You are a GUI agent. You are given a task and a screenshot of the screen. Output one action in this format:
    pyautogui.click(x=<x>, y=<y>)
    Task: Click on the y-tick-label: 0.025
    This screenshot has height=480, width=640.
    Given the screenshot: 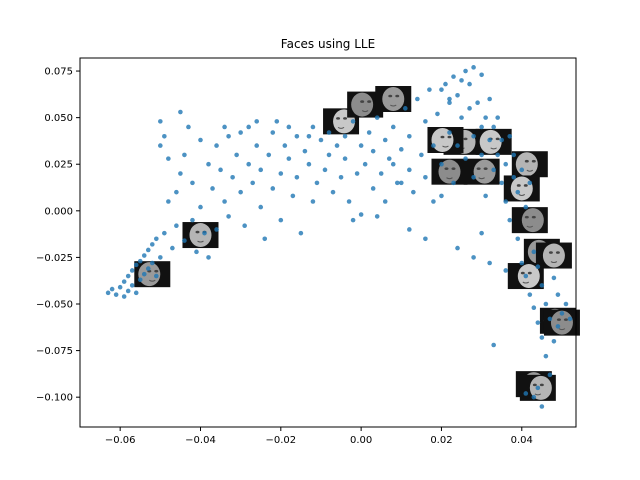 What is the action you would take?
    pyautogui.click(x=58, y=165)
    